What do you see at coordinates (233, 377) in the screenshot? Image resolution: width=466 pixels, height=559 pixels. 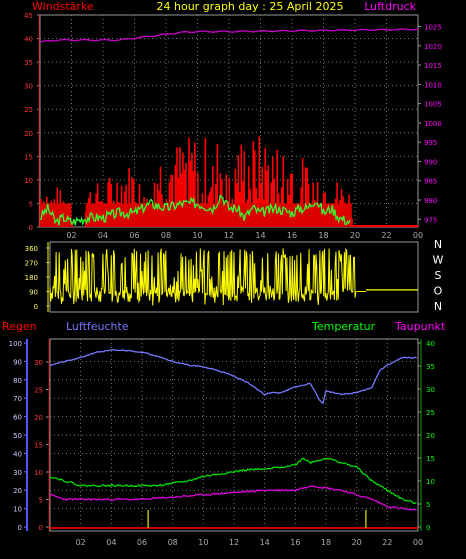 I see `series-line-luftfeuchte` at bounding box center [233, 377].